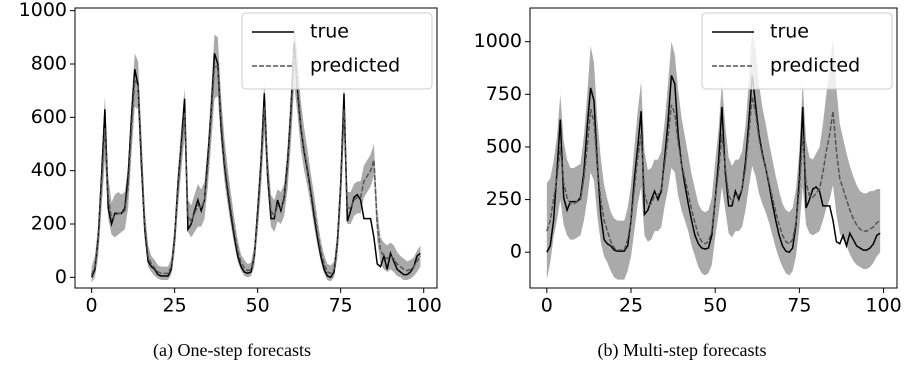 This screenshot has height=367, width=912. What do you see at coordinates (504, 199) in the screenshot?
I see `y-tick-label: 250` at bounding box center [504, 199].